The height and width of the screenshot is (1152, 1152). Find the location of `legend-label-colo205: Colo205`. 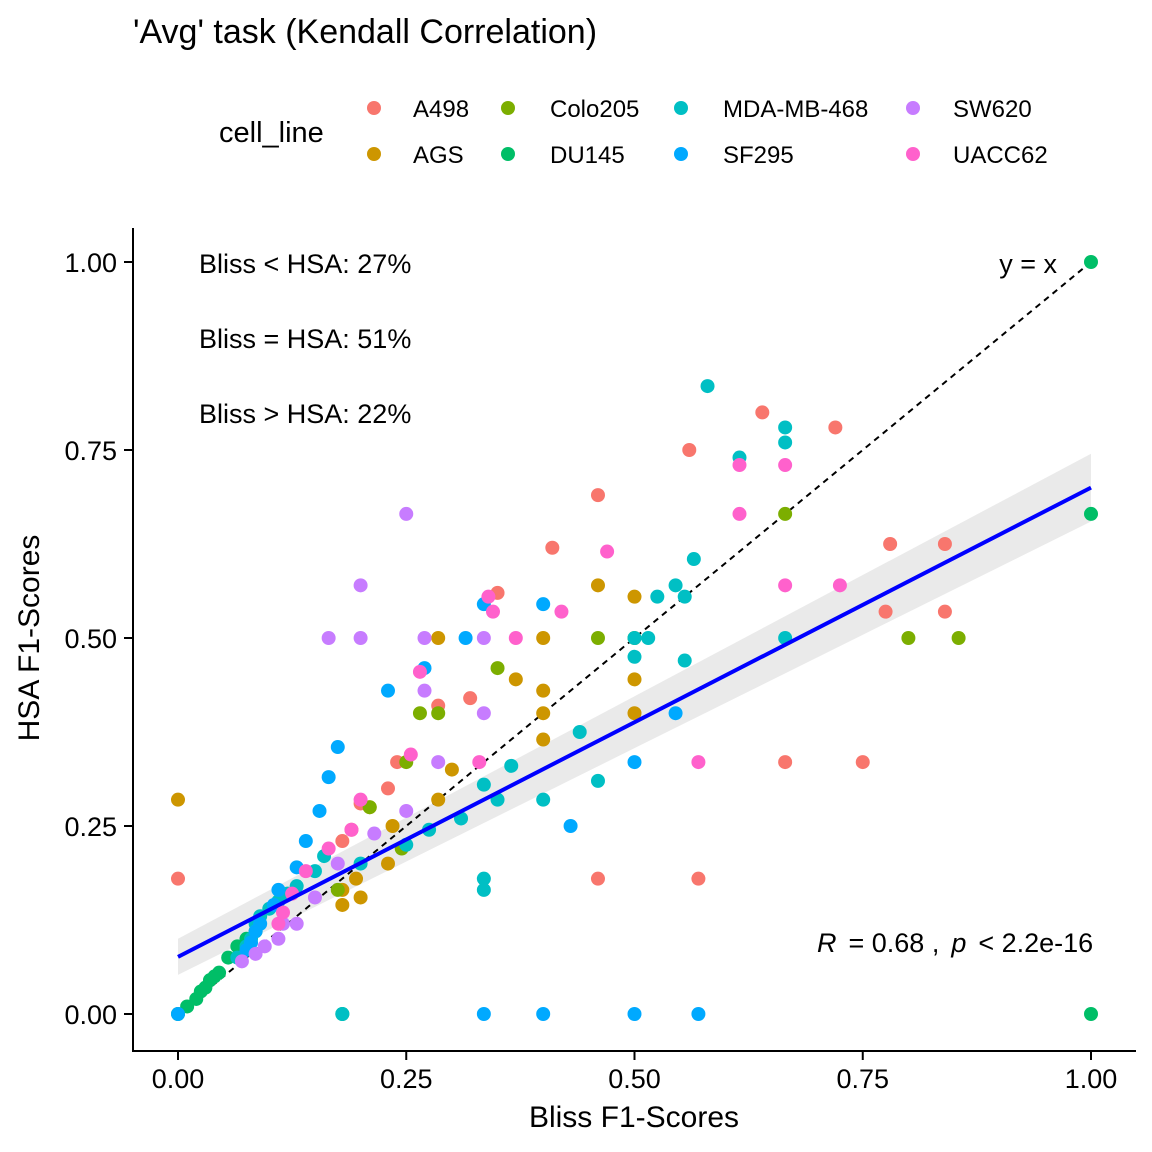

legend-label-colo205: Colo205 is located at coordinates (594, 109).